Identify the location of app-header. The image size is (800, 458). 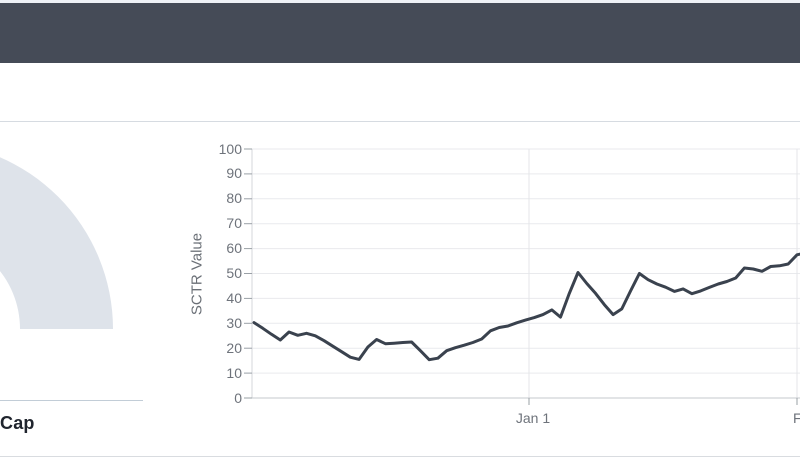
(400, 33).